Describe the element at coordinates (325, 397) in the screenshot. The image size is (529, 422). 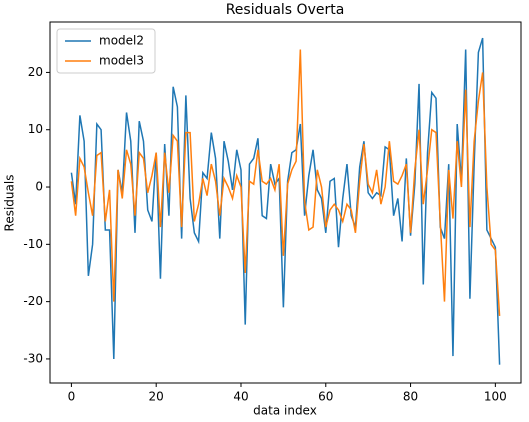
I see `x-tick-label: 60` at that location.